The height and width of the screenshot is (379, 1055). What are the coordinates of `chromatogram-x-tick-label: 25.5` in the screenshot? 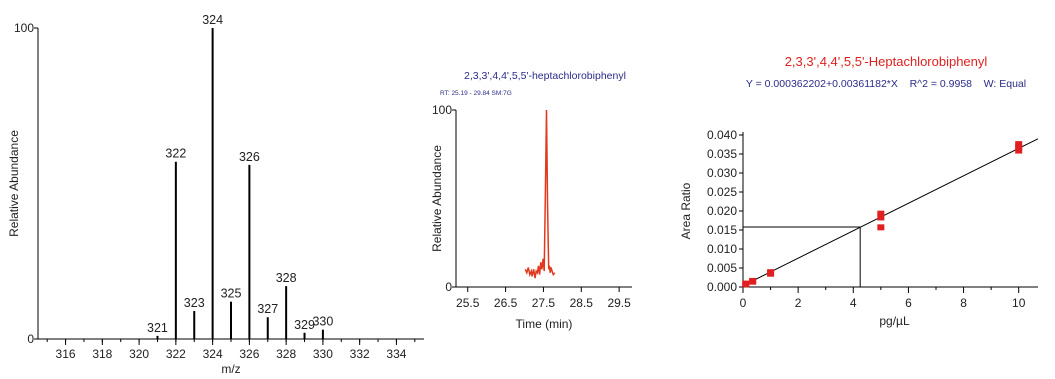 It's located at (468, 303).